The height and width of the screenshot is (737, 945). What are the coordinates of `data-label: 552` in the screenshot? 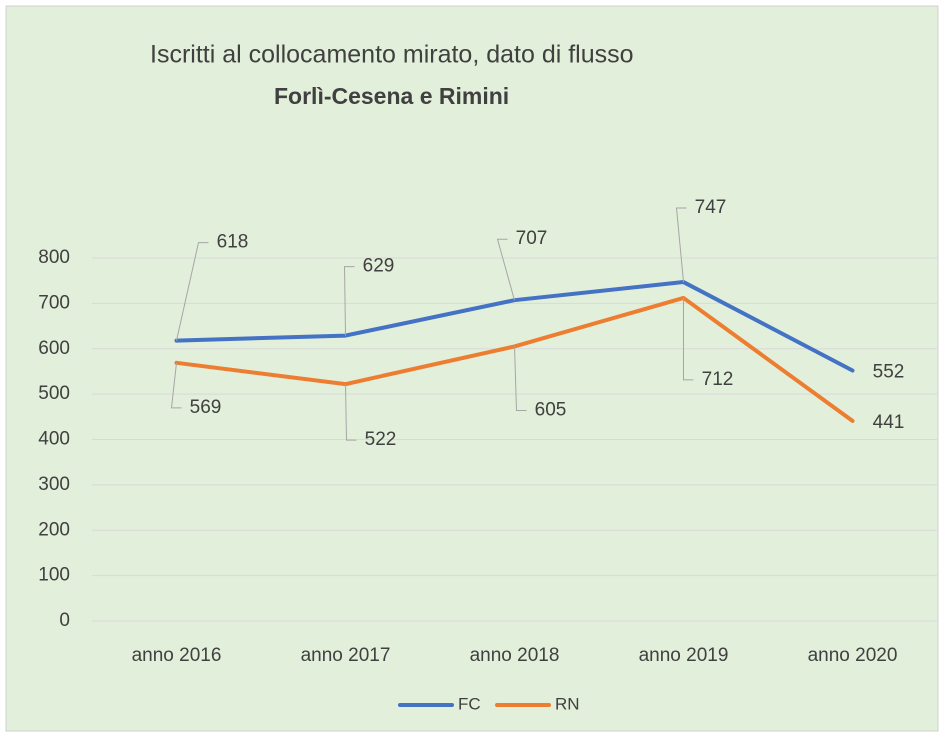 It's located at (889, 372).